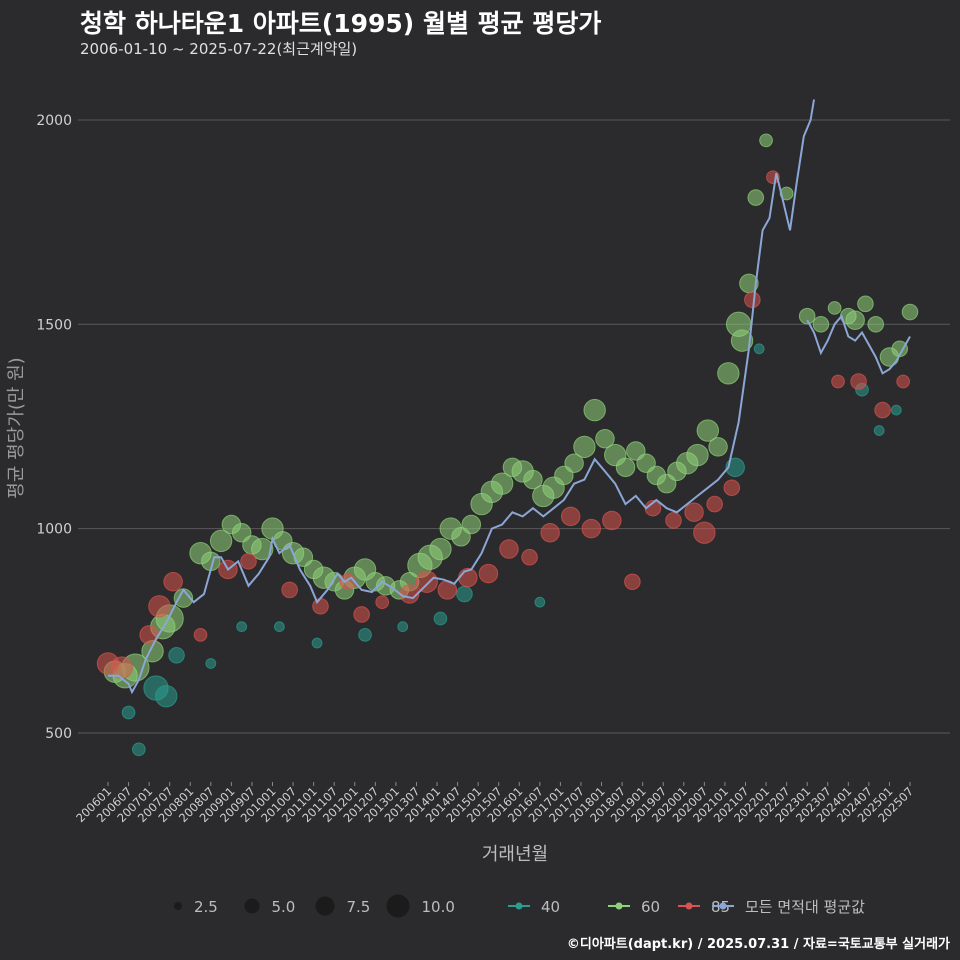 The width and height of the screenshot is (960, 960). Describe the element at coordinates (16, 427) in the screenshot. I see `y-axis-label: 평균 평당가(만 원)` at that location.